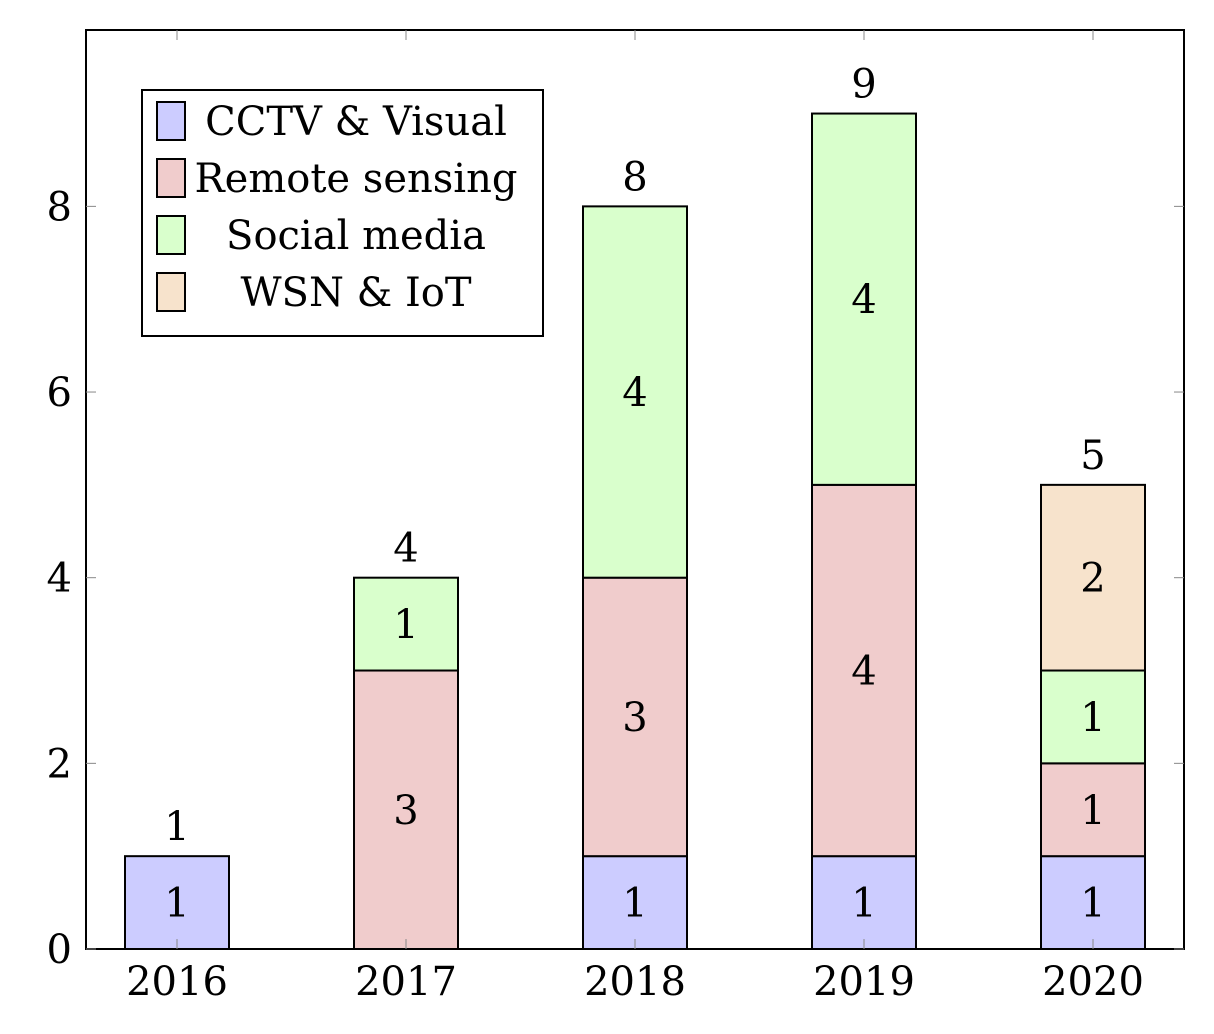 The image size is (1214, 1034). I want to click on bar-total-label: 9, so click(863, 85).